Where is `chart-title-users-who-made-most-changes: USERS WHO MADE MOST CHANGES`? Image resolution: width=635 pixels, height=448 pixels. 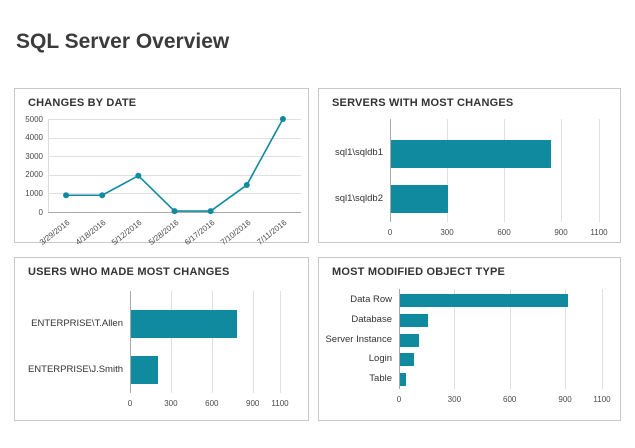
chart-title-users-who-made-most-changes: USERS WHO MADE MOST CHANGES is located at coordinates (129, 272).